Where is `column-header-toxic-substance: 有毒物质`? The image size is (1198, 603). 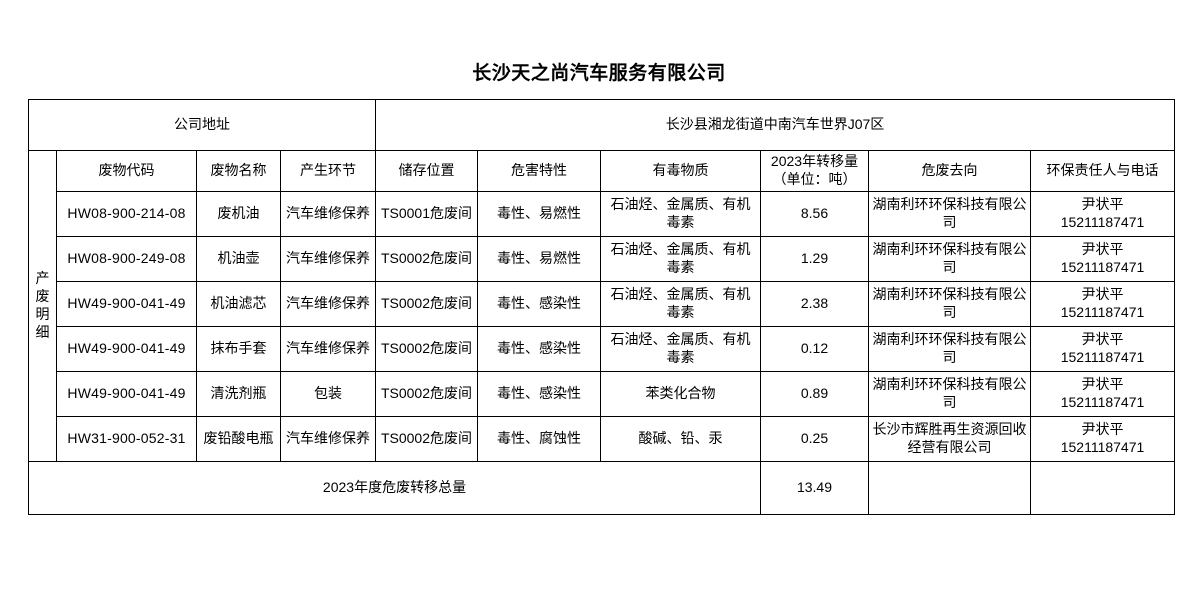
column-header-toxic-substance: 有毒物质 is located at coordinates (680, 171).